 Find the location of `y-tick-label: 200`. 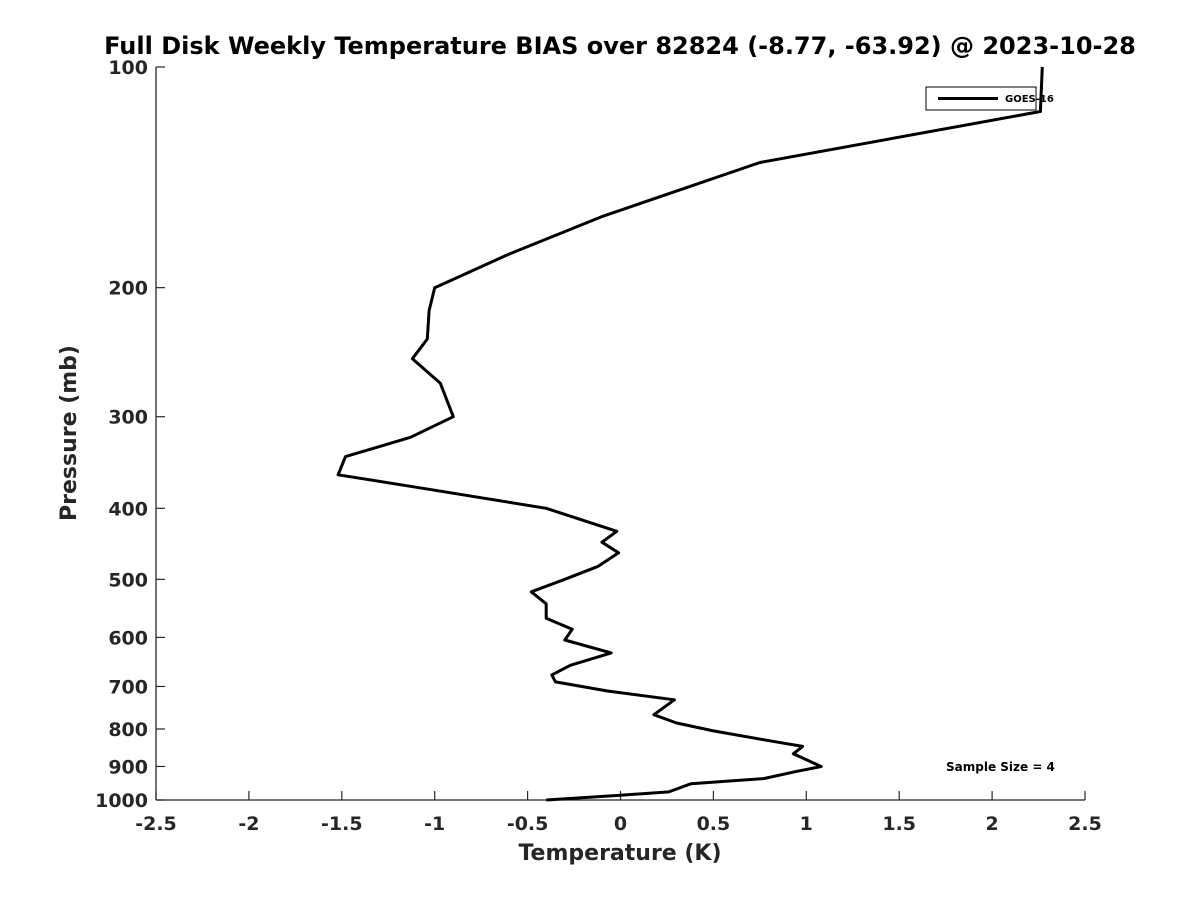

y-tick-label: 200 is located at coordinates (128, 289).